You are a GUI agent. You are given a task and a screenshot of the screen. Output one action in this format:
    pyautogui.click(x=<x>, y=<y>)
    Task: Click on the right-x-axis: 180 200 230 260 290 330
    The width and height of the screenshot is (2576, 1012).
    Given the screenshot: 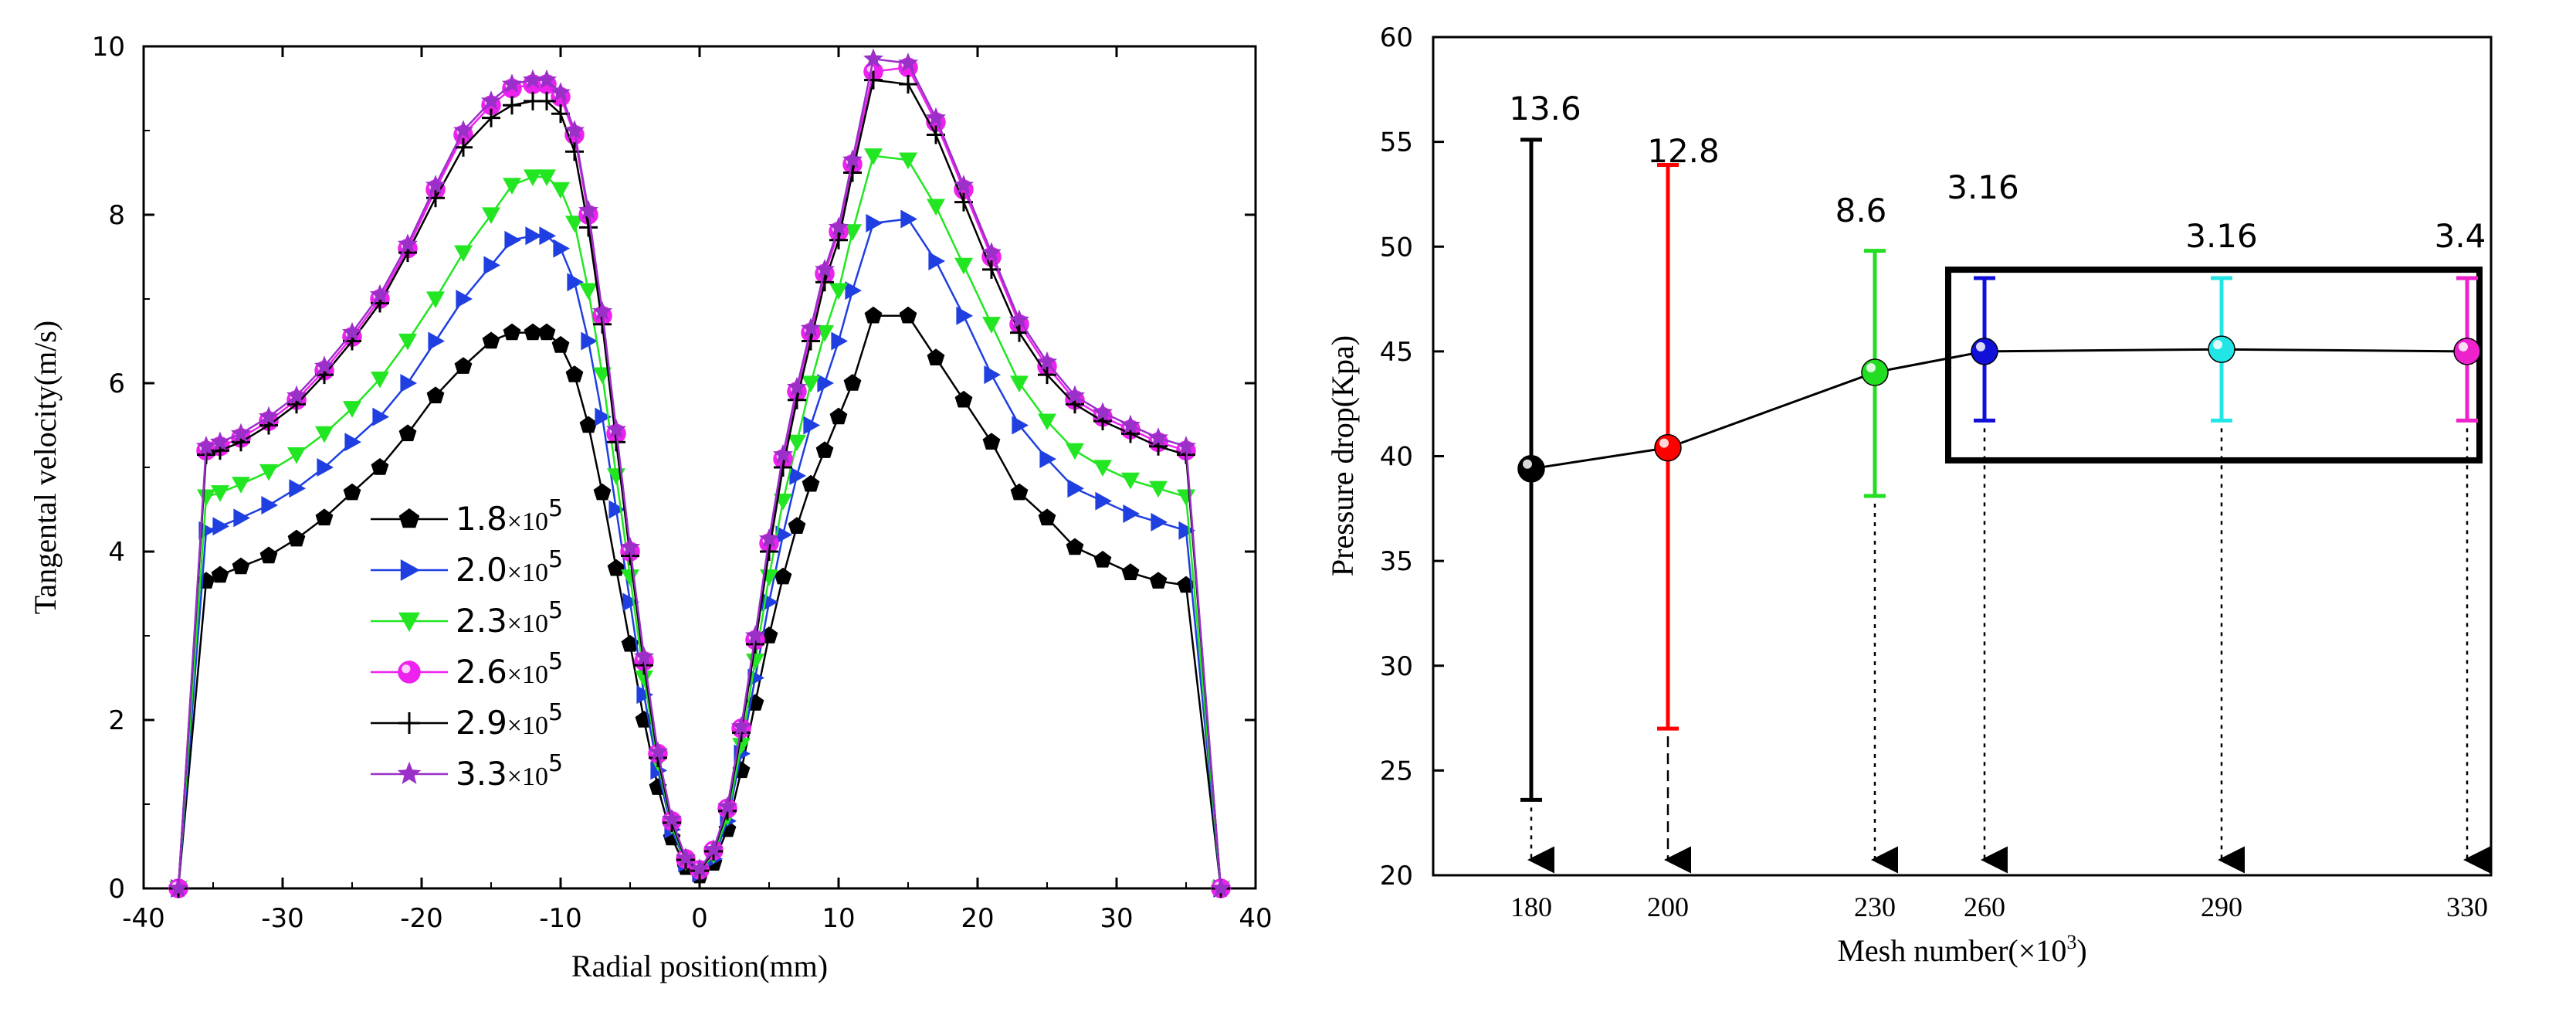 What is the action you would take?
    pyautogui.click(x=1999, y=907)
    